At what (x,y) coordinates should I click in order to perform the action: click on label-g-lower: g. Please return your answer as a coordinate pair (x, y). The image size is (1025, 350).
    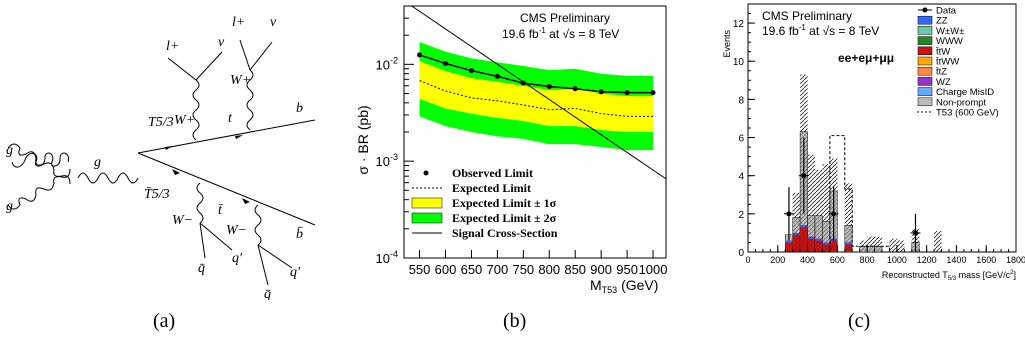
    Looking at the image, I should click on (9, 206).